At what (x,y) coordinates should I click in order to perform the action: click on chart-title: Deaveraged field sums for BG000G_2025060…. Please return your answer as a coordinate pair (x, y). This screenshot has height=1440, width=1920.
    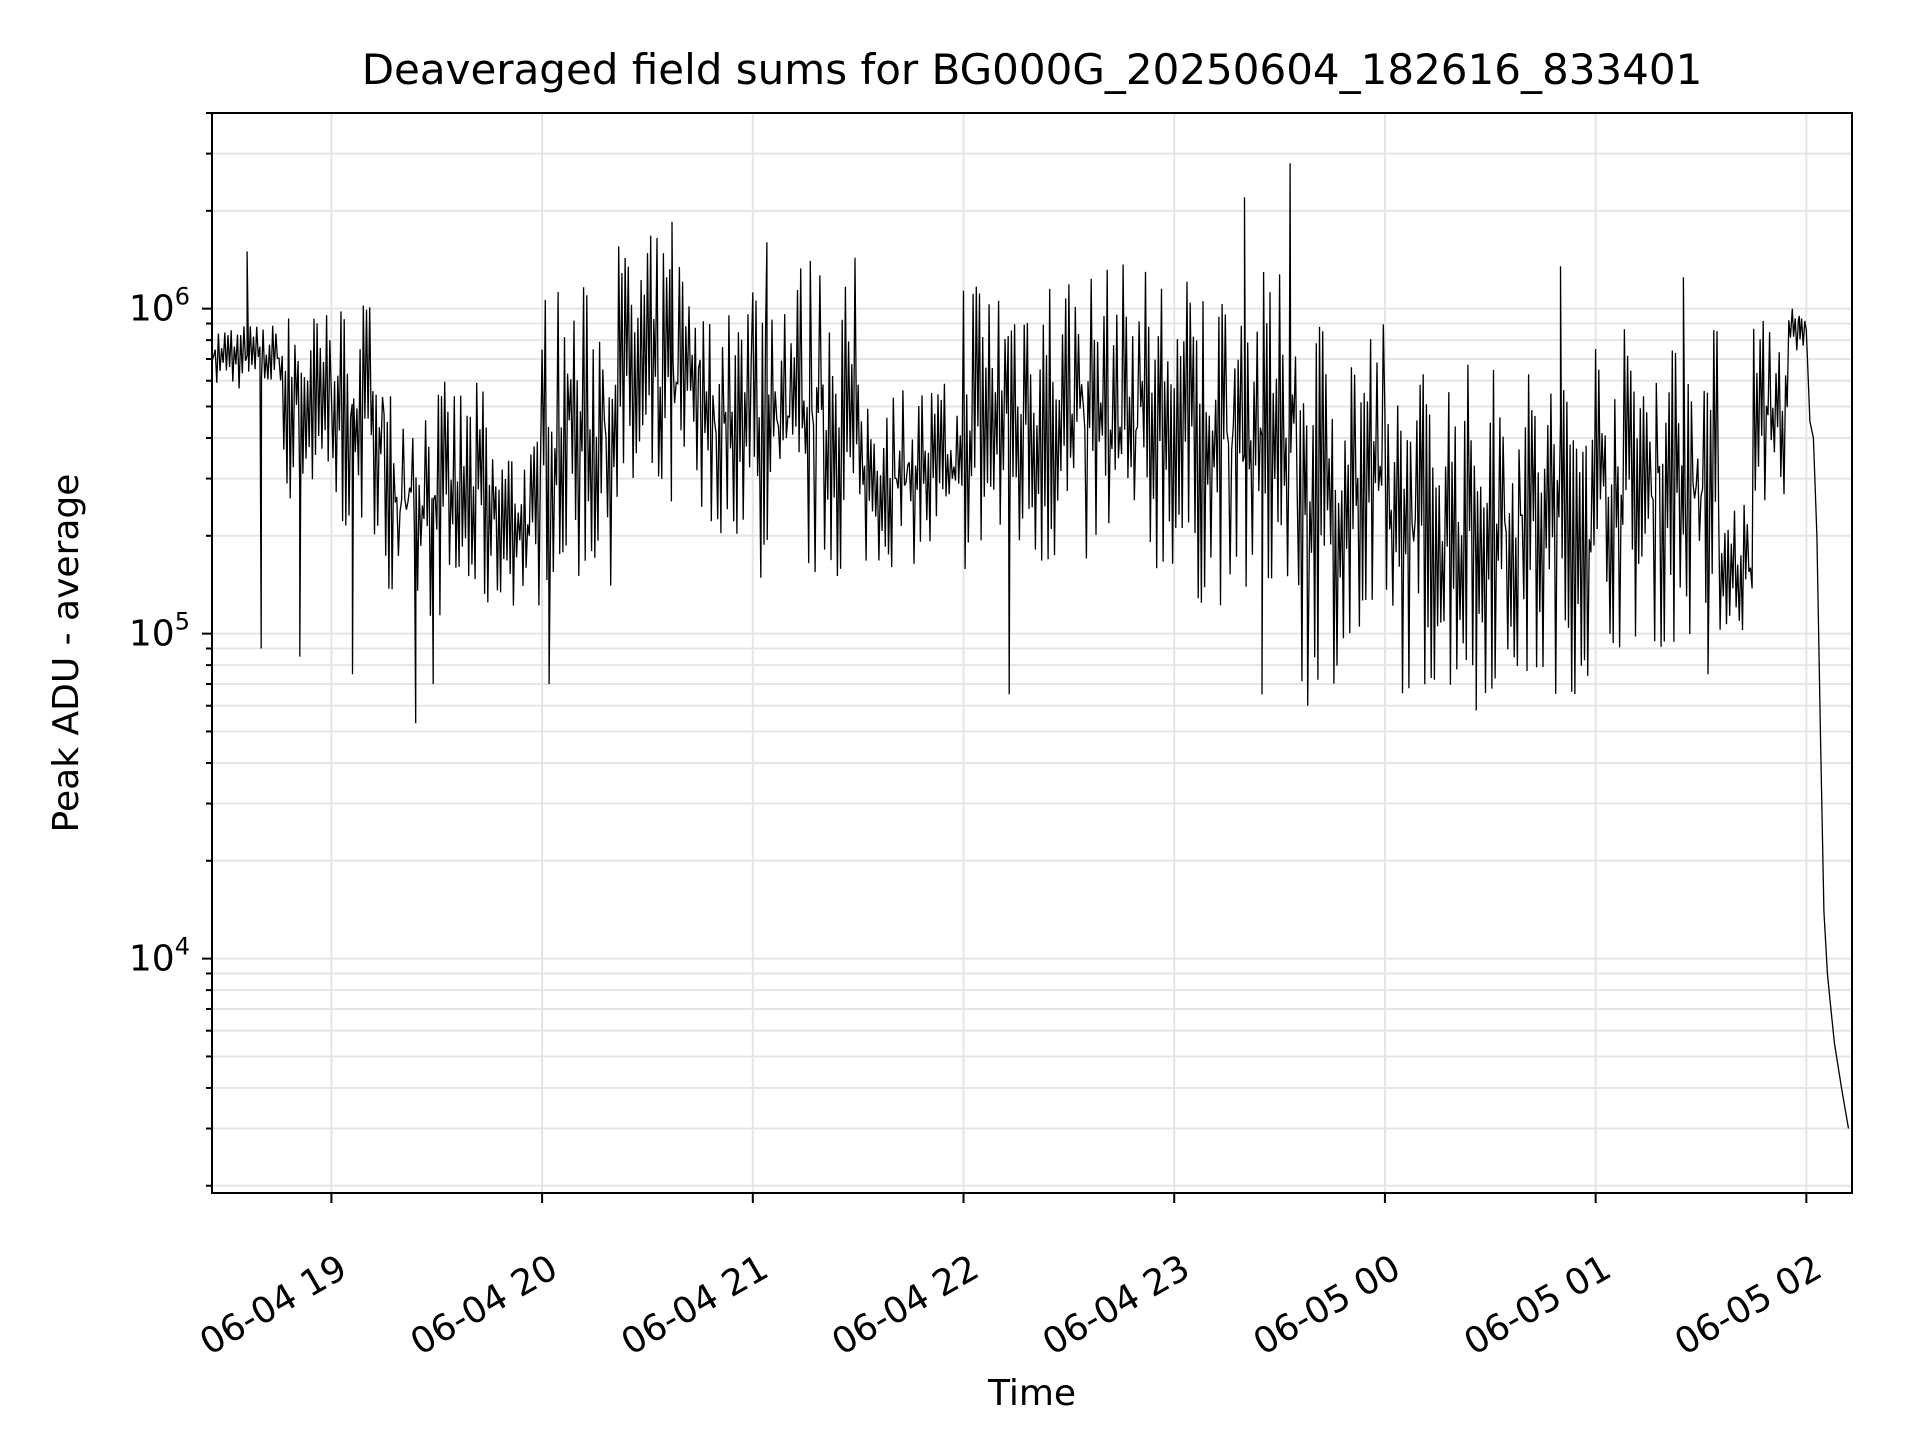
    Looking at the image, I should click on (1032, 69).